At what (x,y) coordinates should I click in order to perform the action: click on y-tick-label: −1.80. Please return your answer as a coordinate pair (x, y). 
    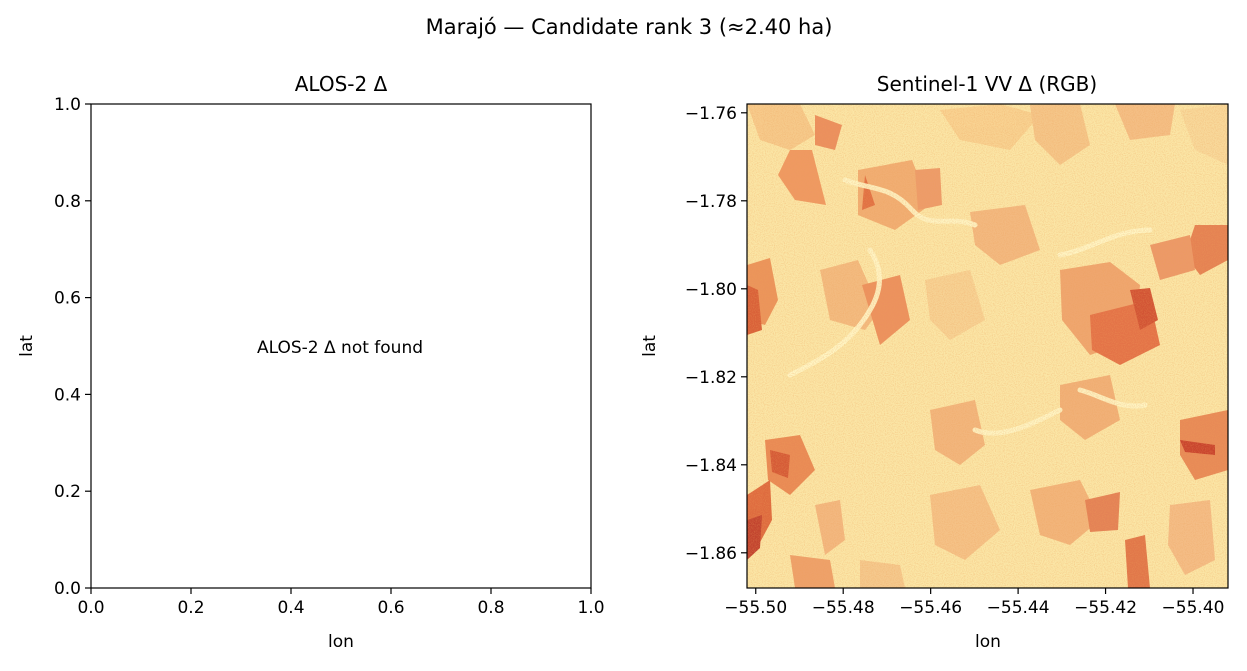
    Looking at the image, I should click on (711, 290).